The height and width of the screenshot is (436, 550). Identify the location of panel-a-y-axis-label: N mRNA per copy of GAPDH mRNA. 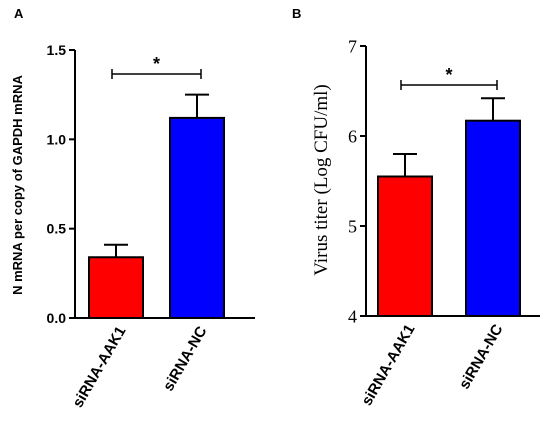
(17, 184).